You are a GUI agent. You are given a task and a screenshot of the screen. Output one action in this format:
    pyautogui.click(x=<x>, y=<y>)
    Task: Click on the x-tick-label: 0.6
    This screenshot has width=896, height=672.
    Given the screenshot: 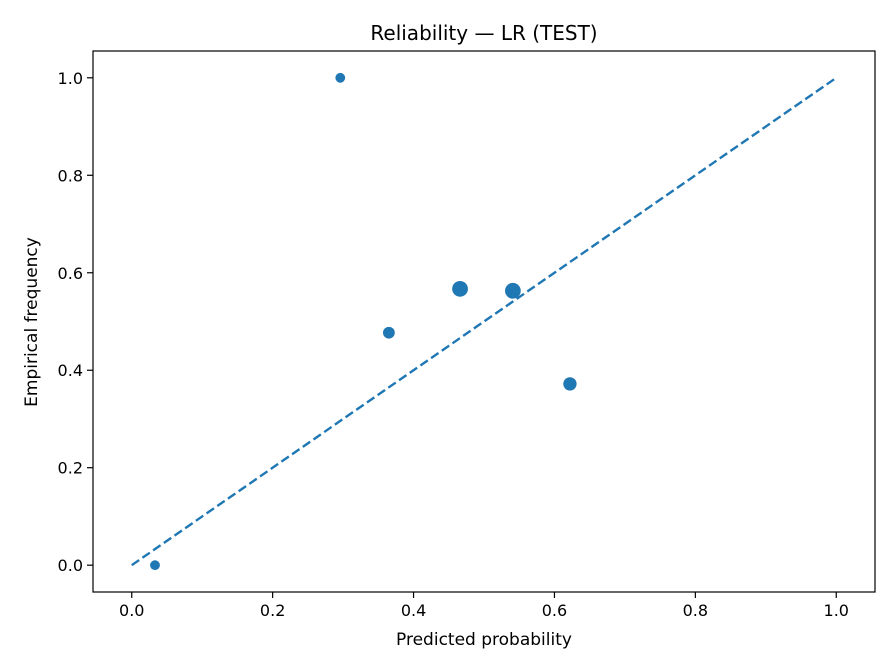 What is the action you would take?
    pyautogui.click(x=554, y=610)
    